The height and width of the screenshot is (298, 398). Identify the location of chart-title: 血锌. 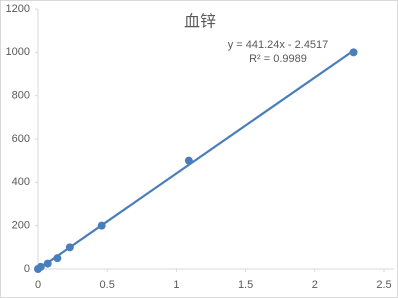
(200, 21).